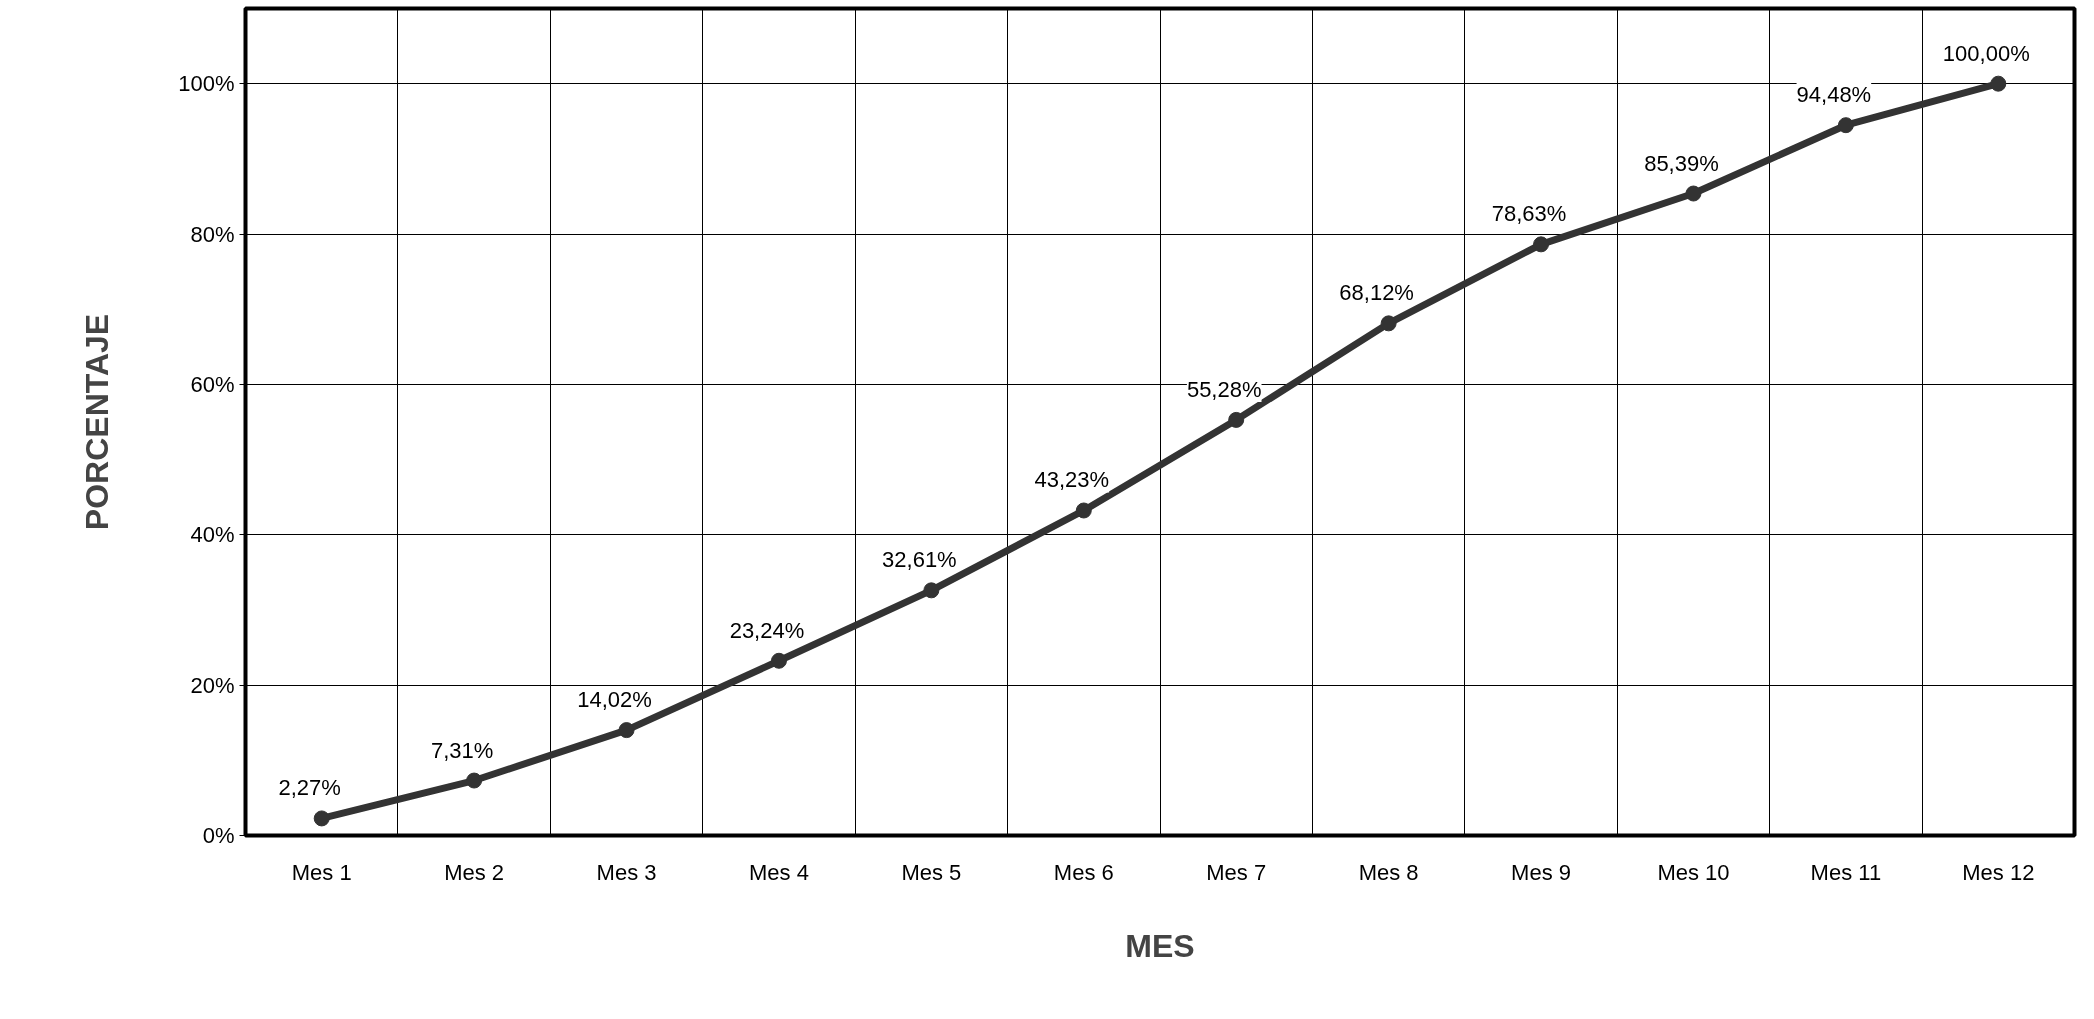 The width and height of the screenshot is (2094, 1019). I want to click on data-label: 14,02%, so click(614, 700).